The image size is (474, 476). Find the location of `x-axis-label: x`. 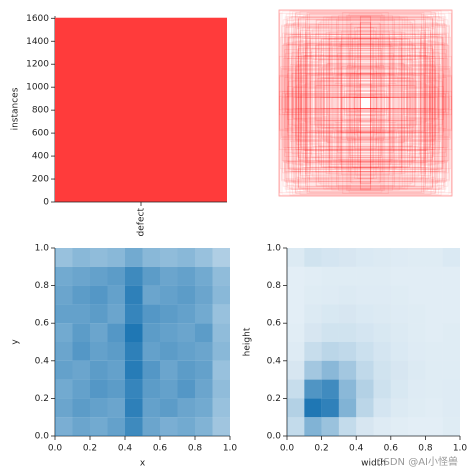

x-axis-label: x is located at coordinates (143, 464).